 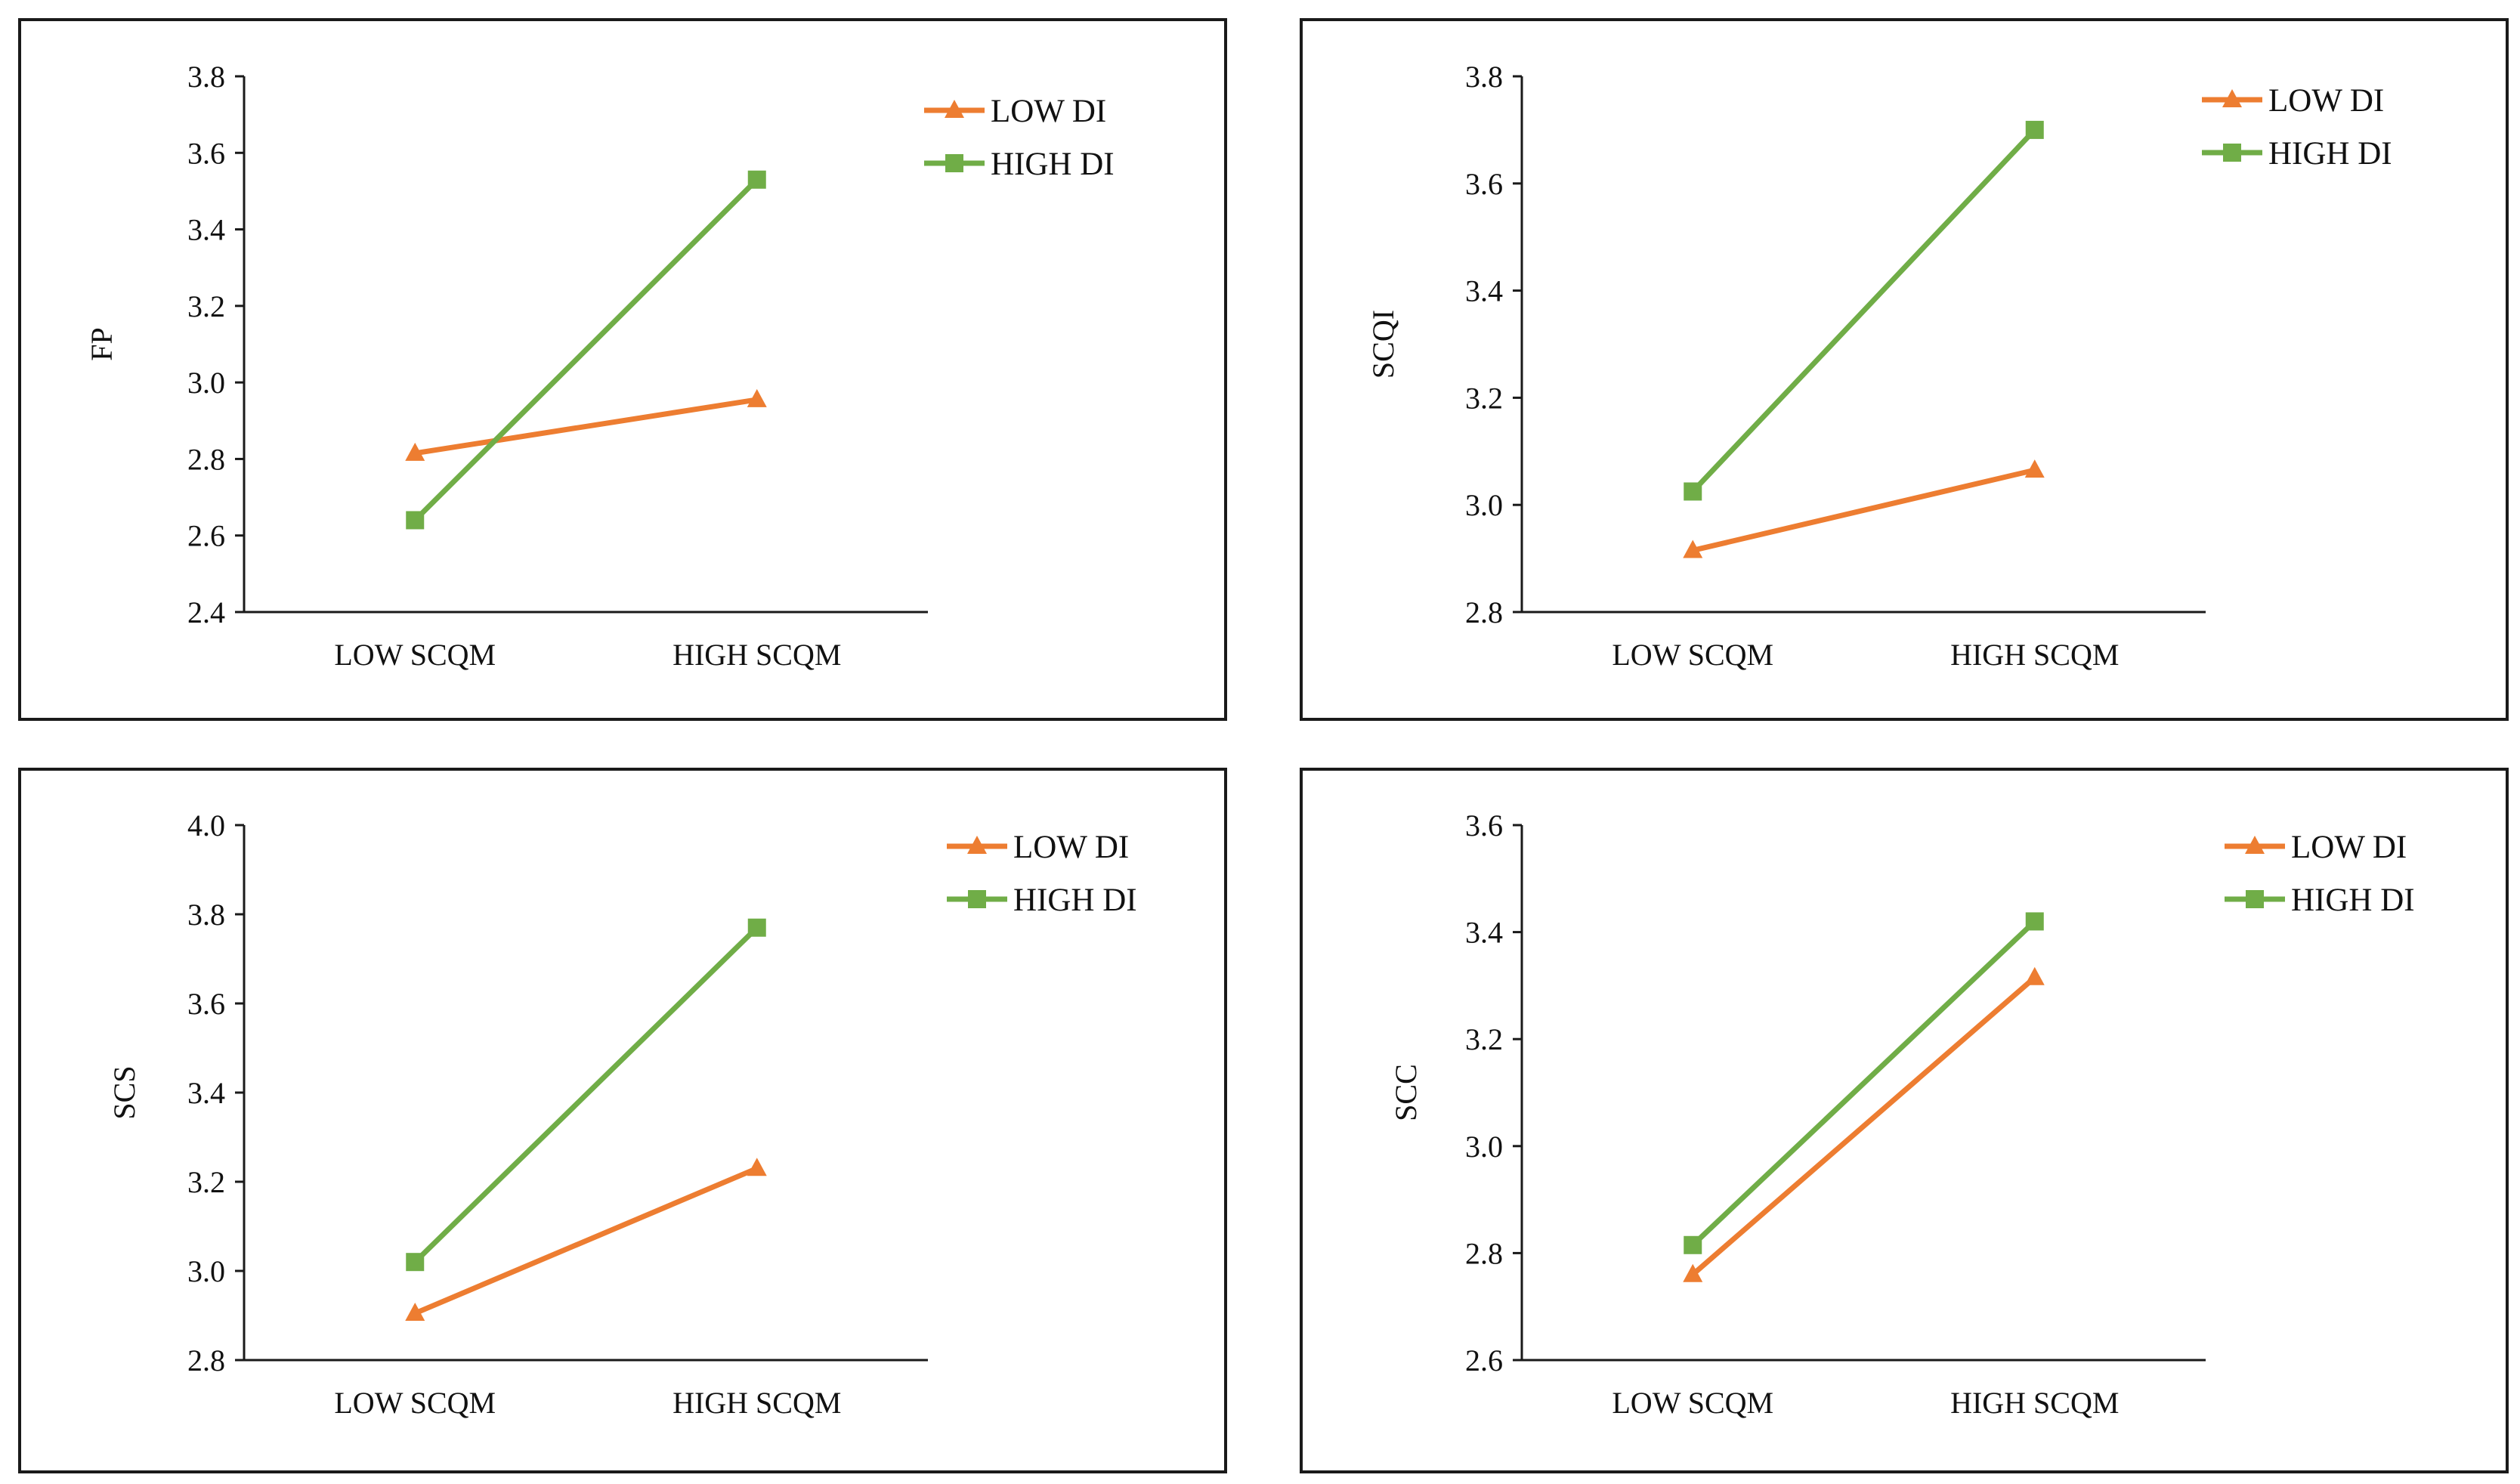 I want to click on y-tick-label: 4.0, so click(x=206, y=825).